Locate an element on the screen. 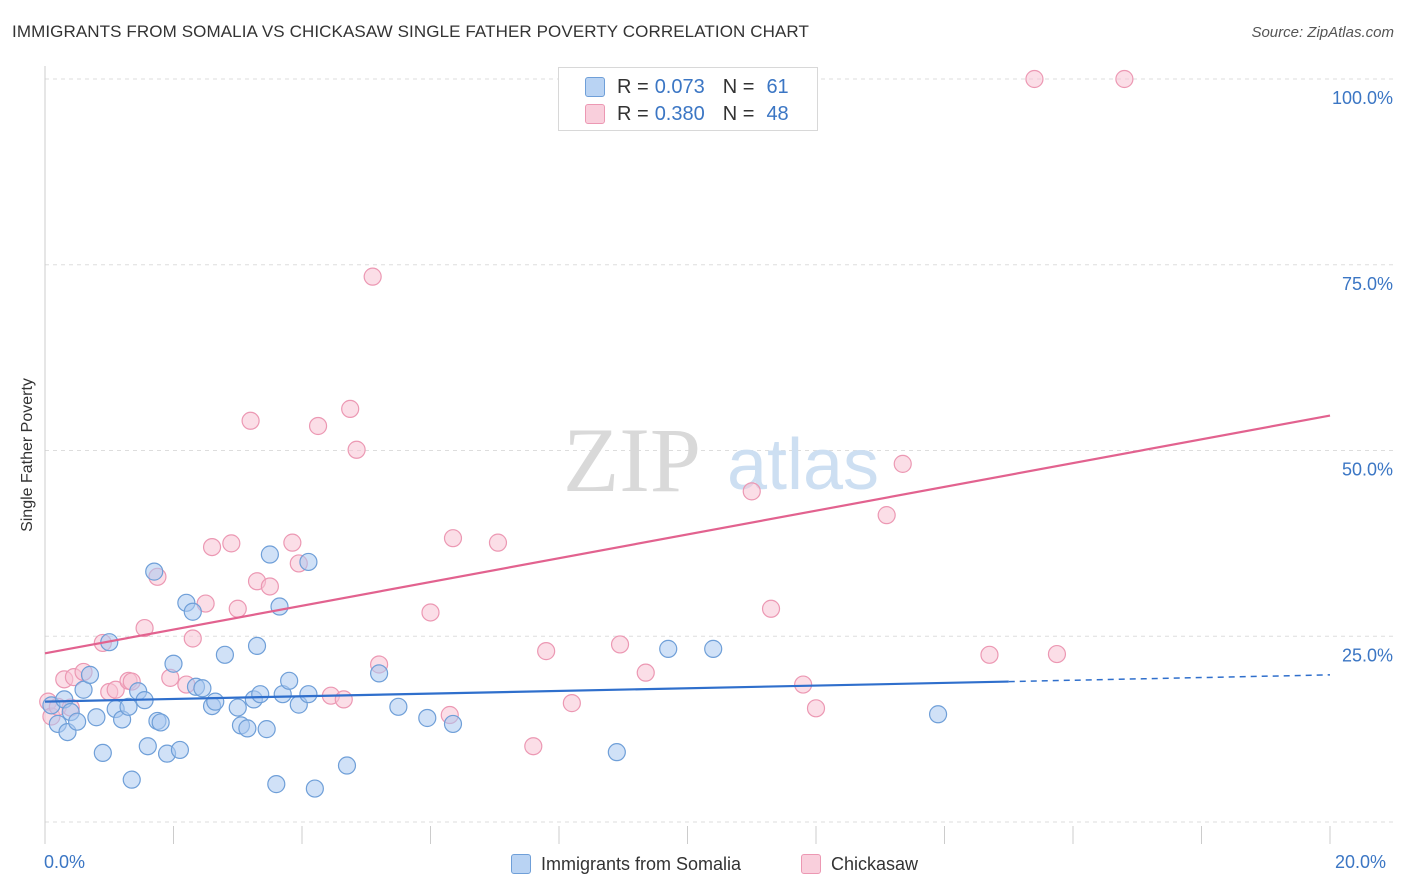 Image resolution: width=1406 pixels, height=892 pixels. somalia-trend-line is located at coordinates (526, 691).